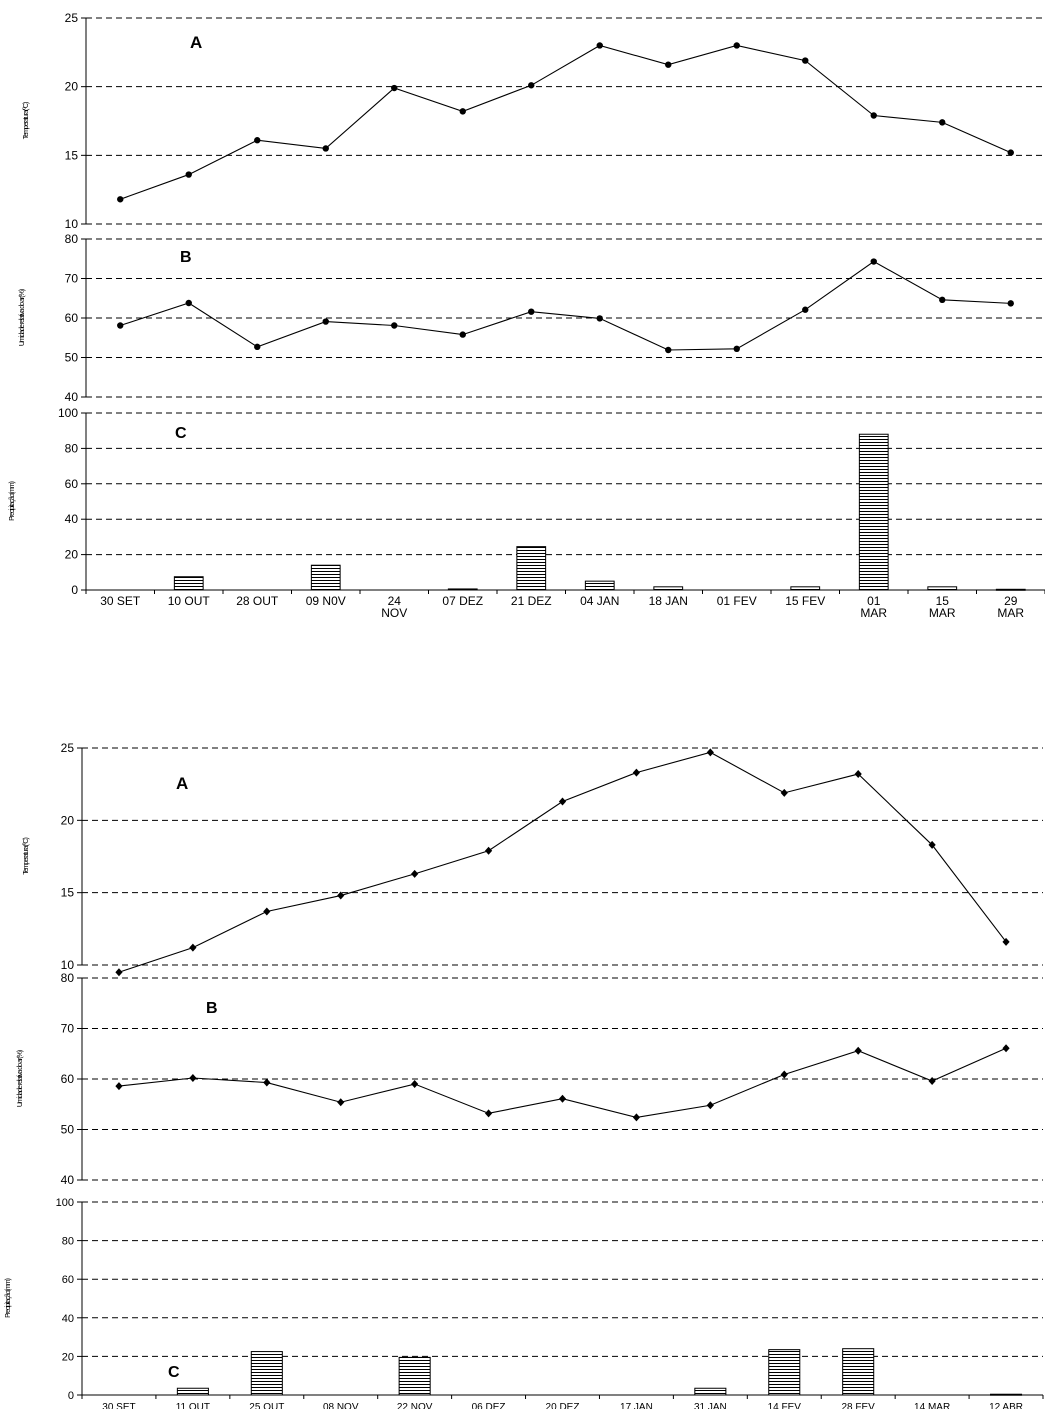  Describe the element at coordinates (785, 1405) in the screenshot. I see `x-tick-label: 14 FEV` at that location.